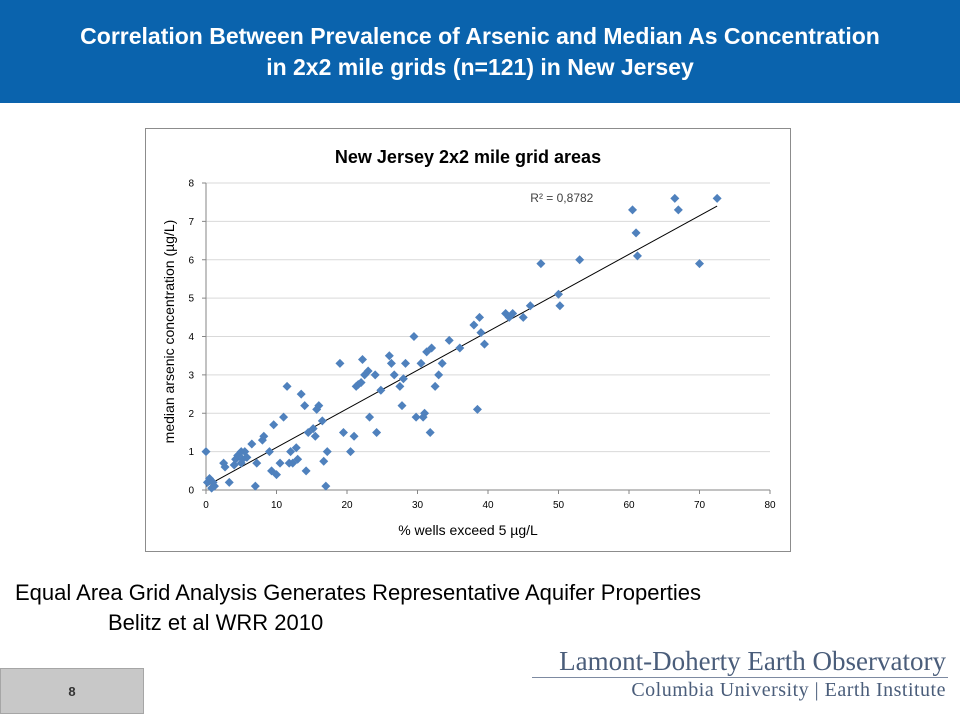 The width and height of the screenshot is (960, 720). I want to click on slide-number-bar: 8, so click(72, 691).